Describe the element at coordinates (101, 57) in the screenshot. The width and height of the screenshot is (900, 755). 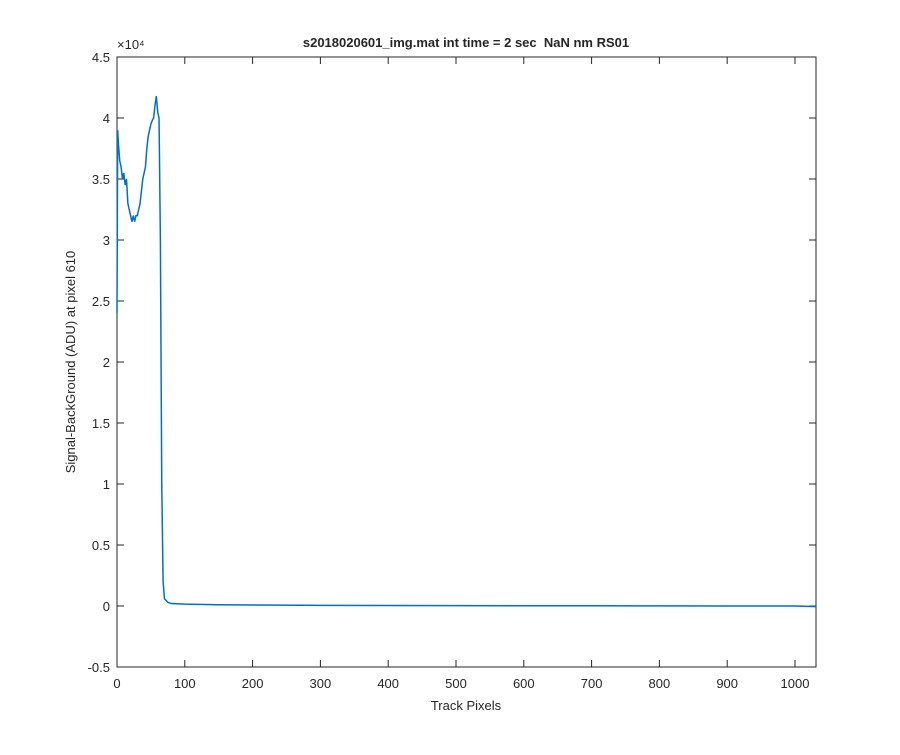
I see `y-tick-label: 4.5` at that location.